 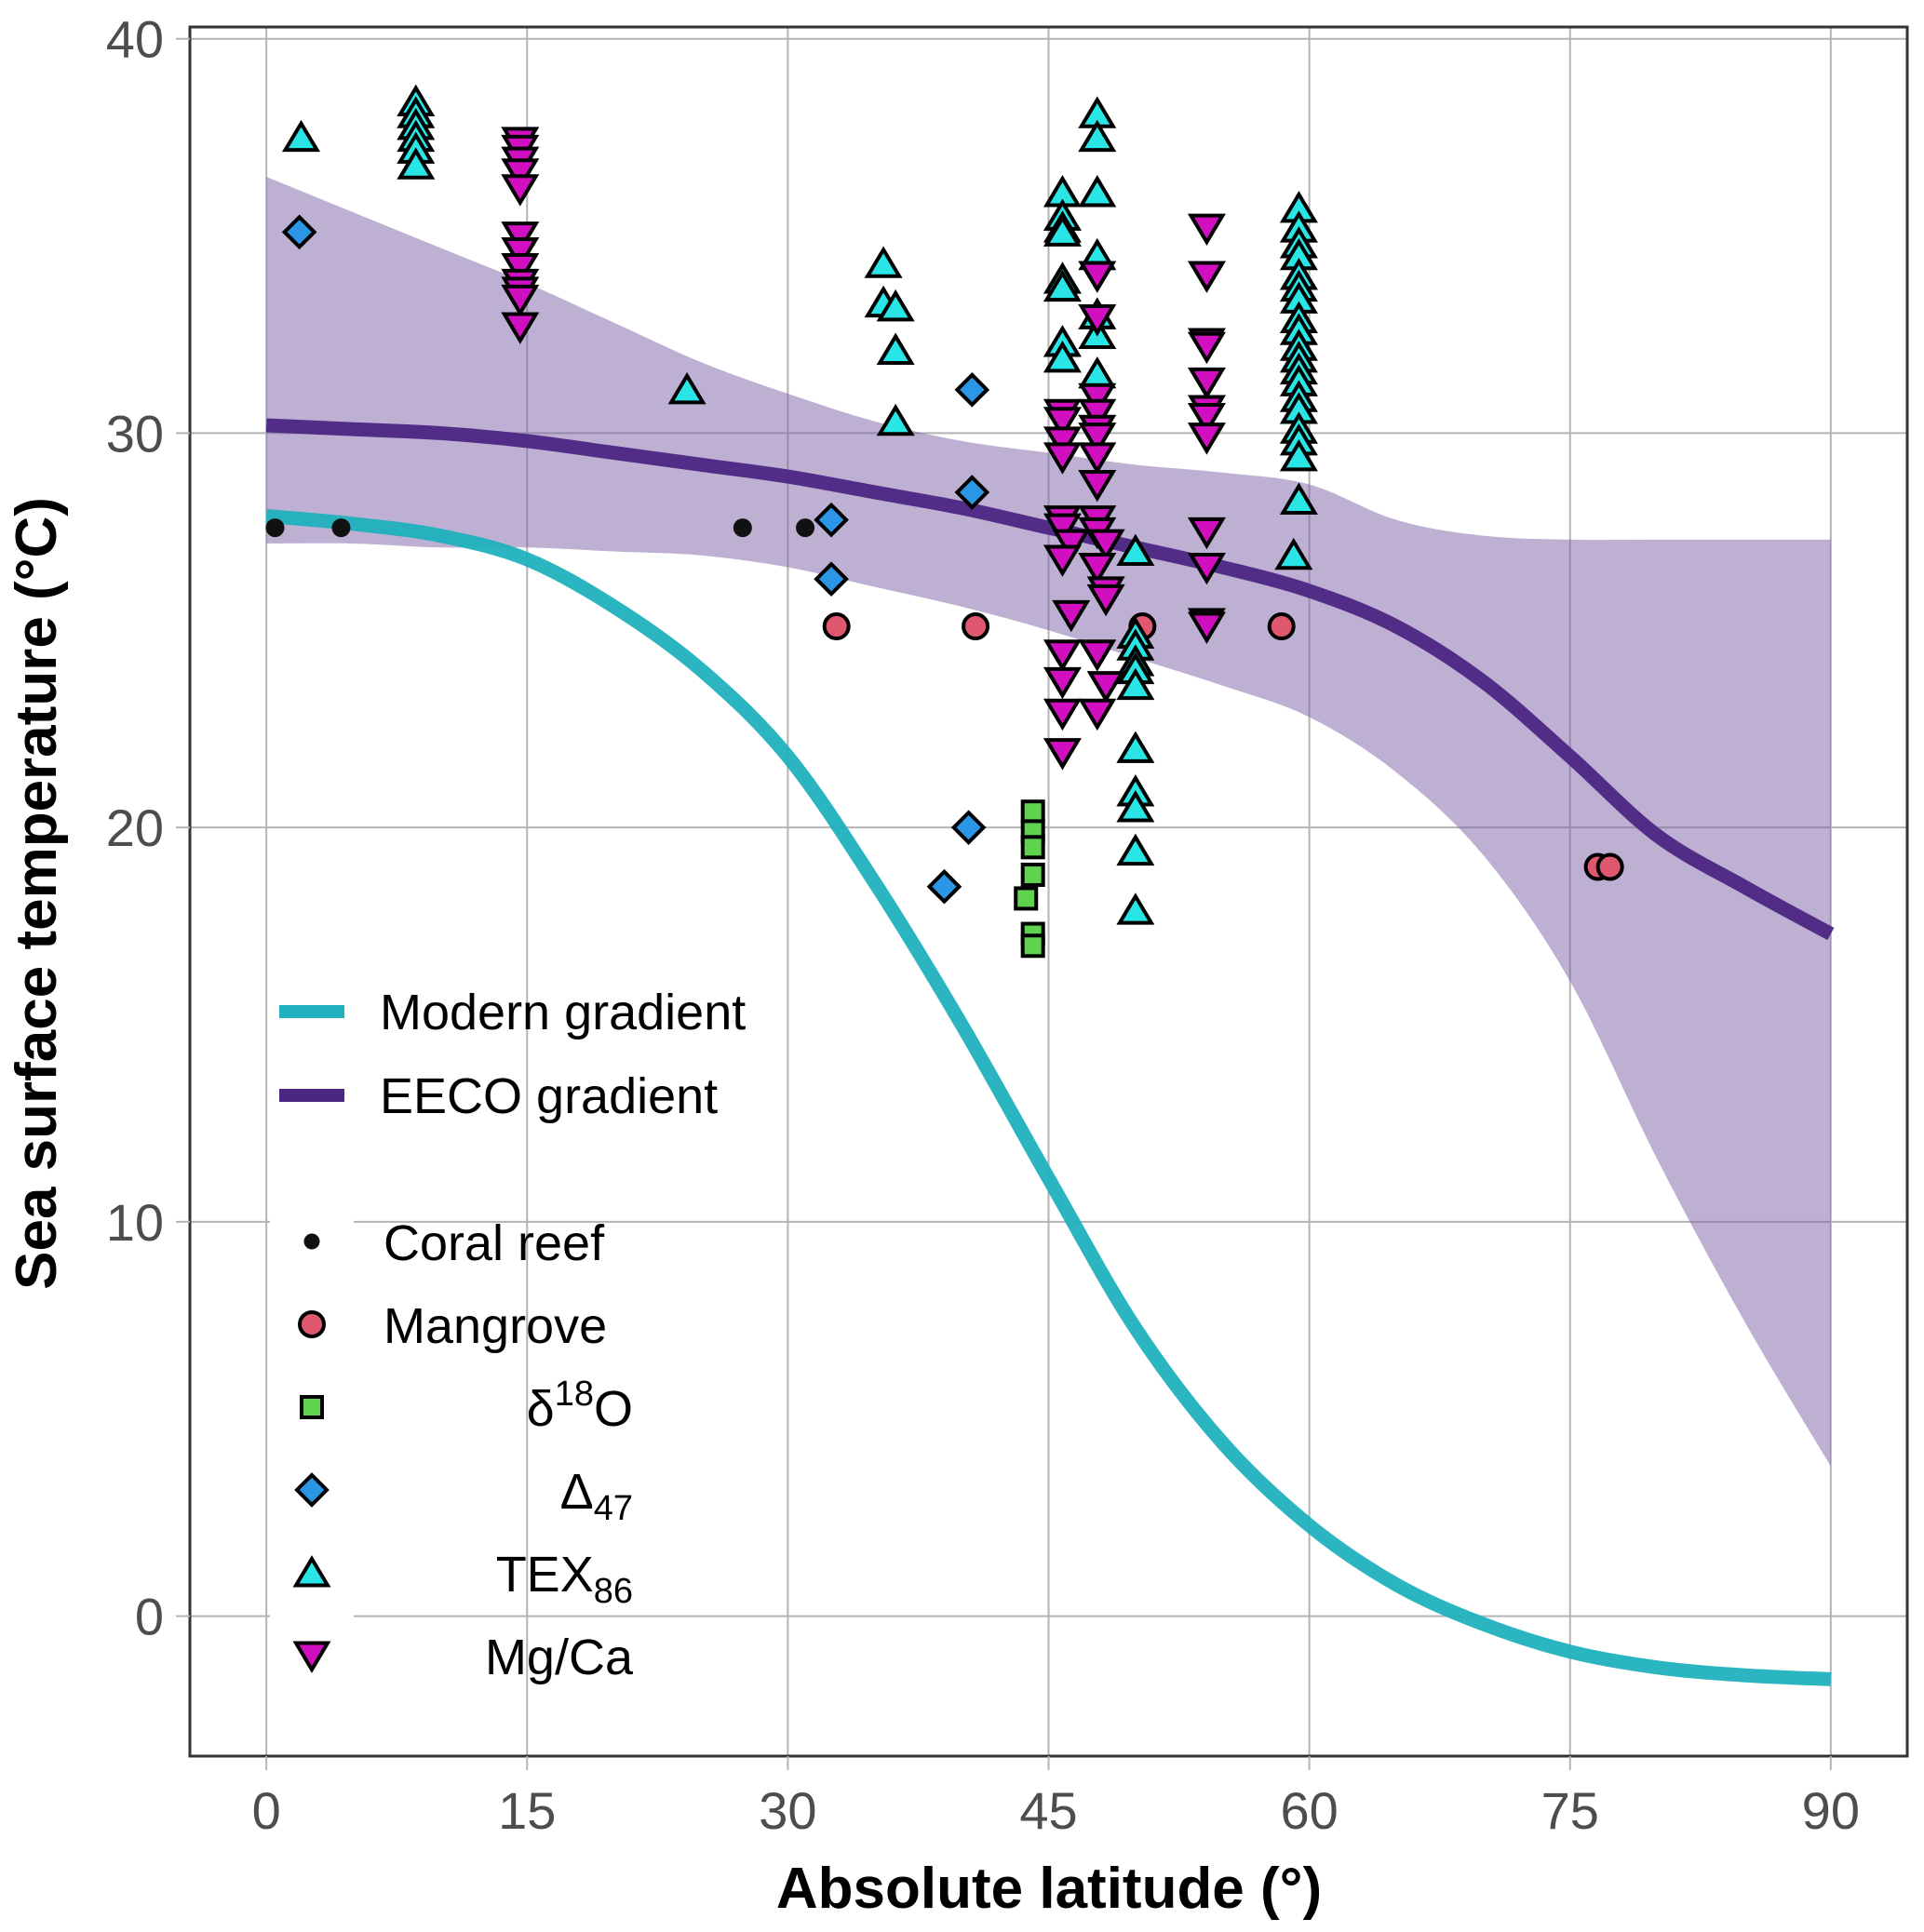 What do you see at coordinates (549, 1096) in the screenshot?
I see `legend-eeco-label: EECO gradient` at bounding box center [549, 1096].